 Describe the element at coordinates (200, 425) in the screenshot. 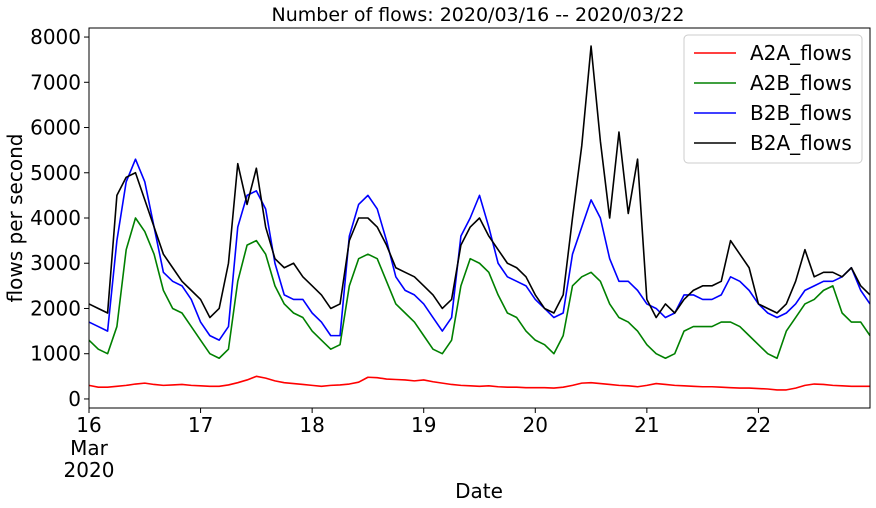

I see `x-tick-label: 17` at that location.